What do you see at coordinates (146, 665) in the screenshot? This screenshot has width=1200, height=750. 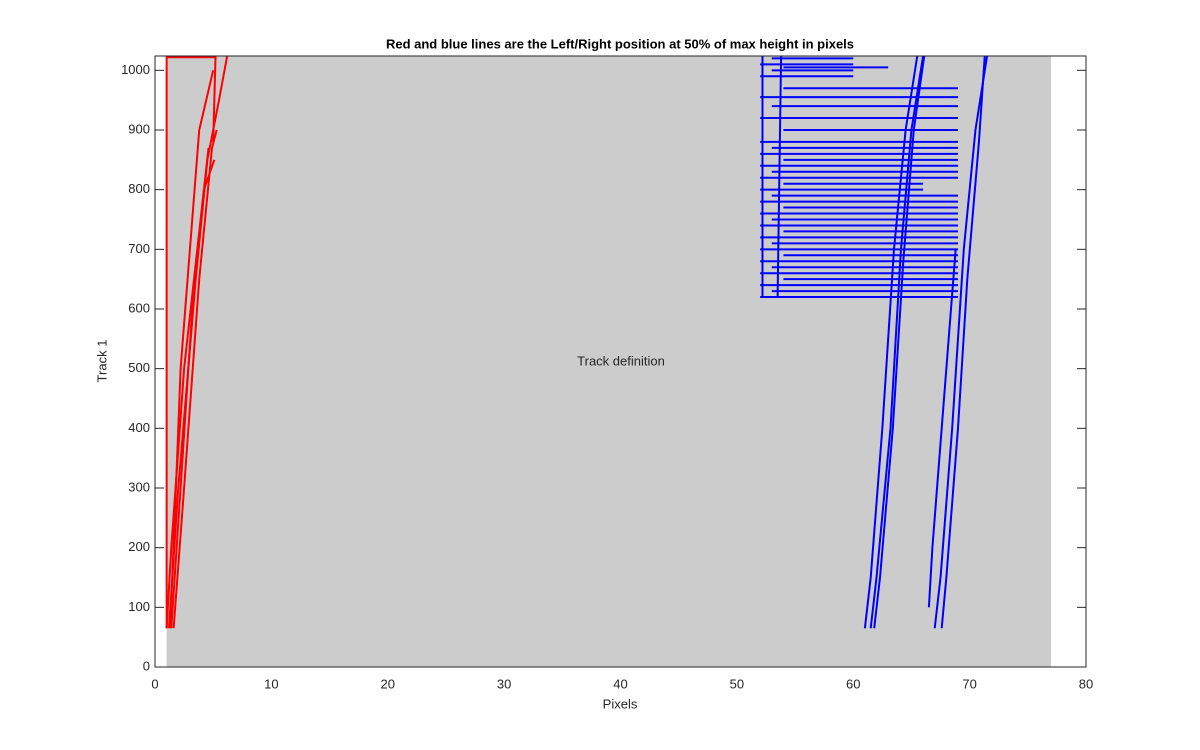 I see `y-tick-label: 0` at bounding box center [146, 665].